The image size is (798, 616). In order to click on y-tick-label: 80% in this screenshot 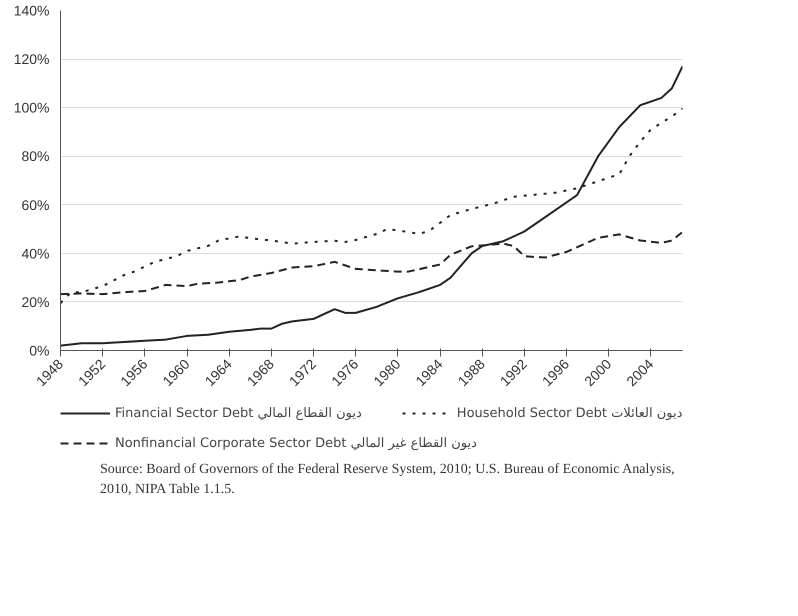, I will do `click(35, 156)`.